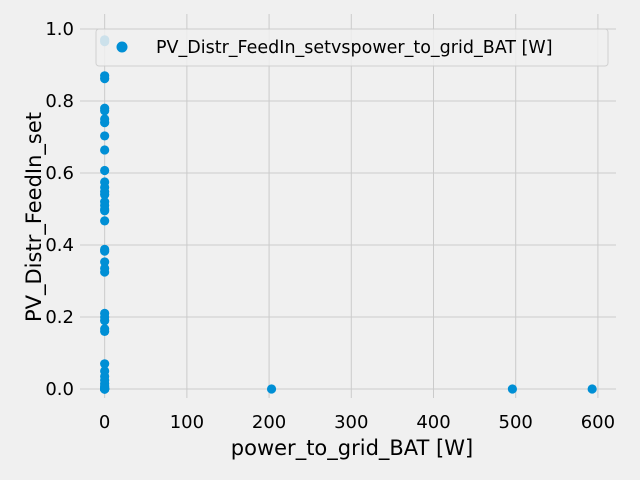  Describe the element at coordinates (59, 245) in the screenshot. I see `y-tick-label: 0.4` at that location.